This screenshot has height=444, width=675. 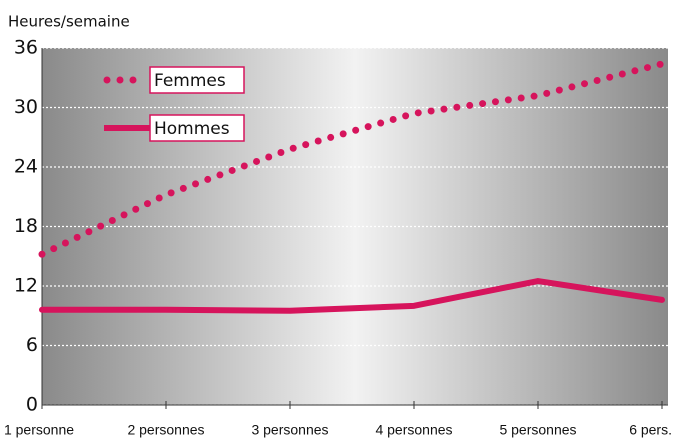 I want to click on y-tick-label: 18, so click(x=26, y=226).